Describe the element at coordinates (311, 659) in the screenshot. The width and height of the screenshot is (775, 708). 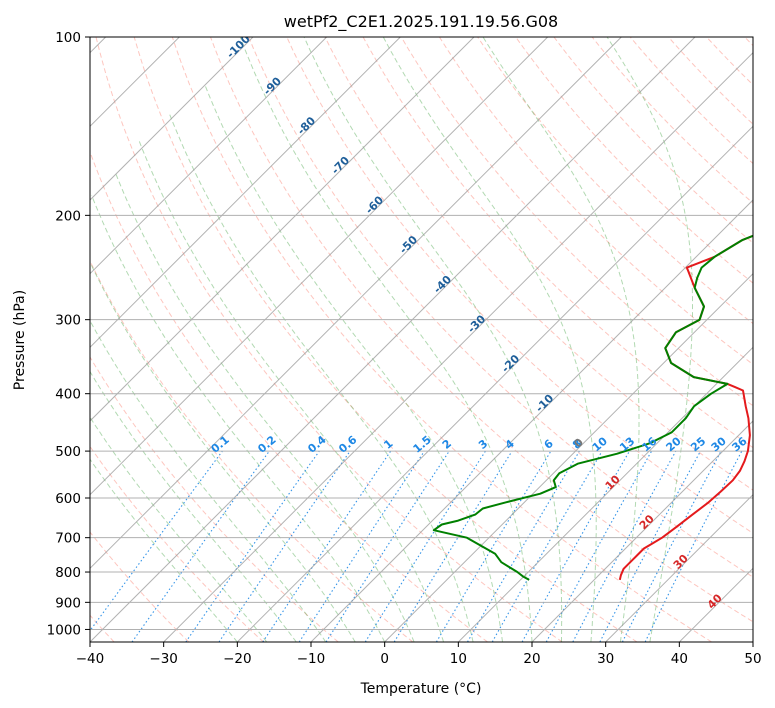
I see `x-tick-label: −10` at that location.